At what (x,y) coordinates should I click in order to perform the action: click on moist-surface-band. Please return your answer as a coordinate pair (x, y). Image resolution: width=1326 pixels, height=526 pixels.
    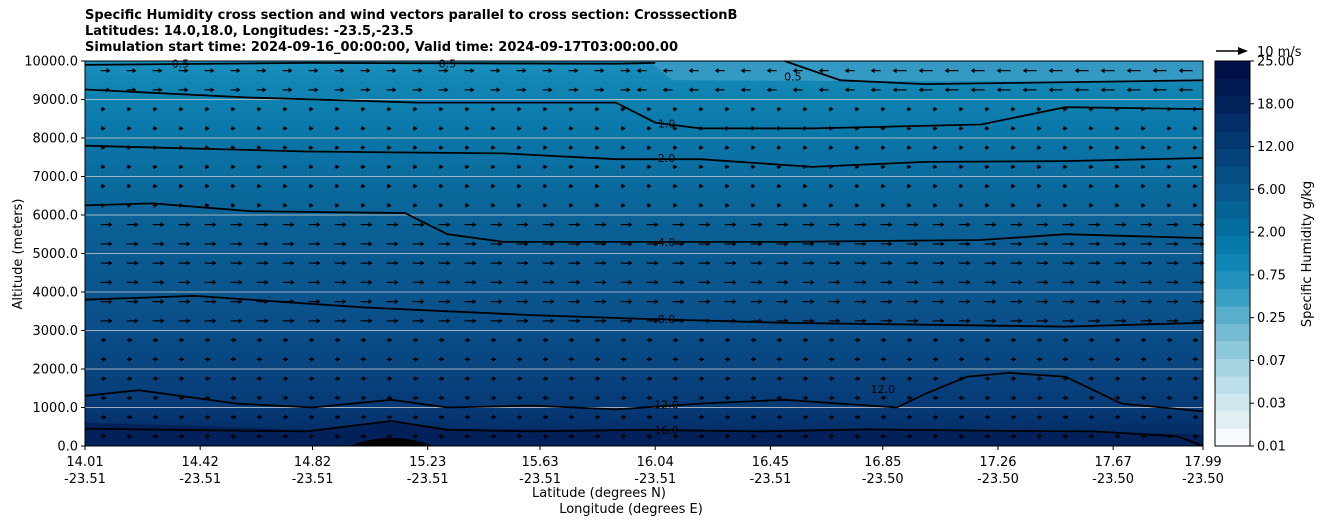
    Looking at the image, I should click on (644, 433).